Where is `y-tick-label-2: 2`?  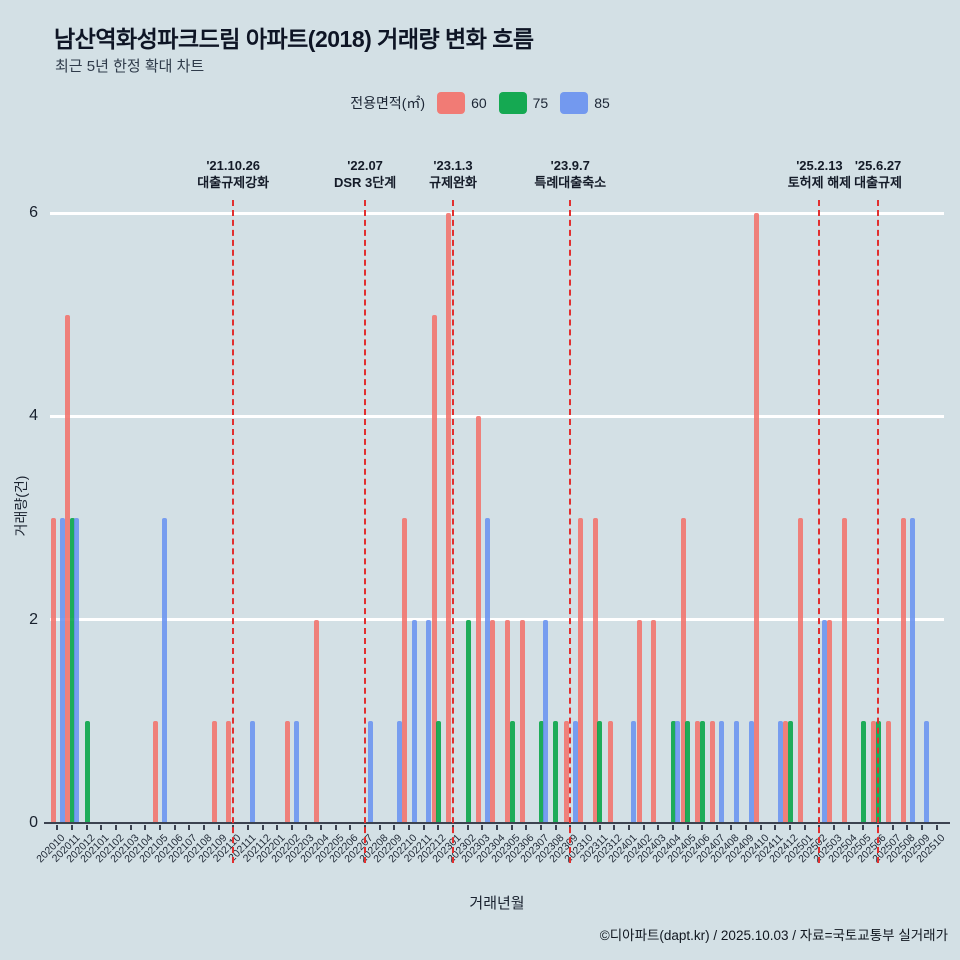 y-tick-label-2: 2 is located at coordinates (33, 619).